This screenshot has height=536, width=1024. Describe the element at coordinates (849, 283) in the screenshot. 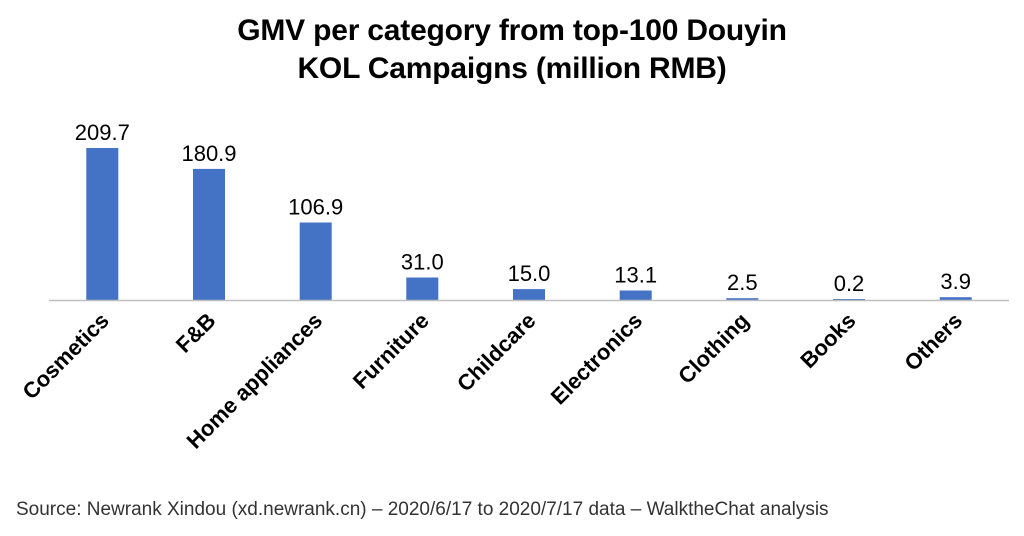

I see `value-label-7: 0.2` at that location.